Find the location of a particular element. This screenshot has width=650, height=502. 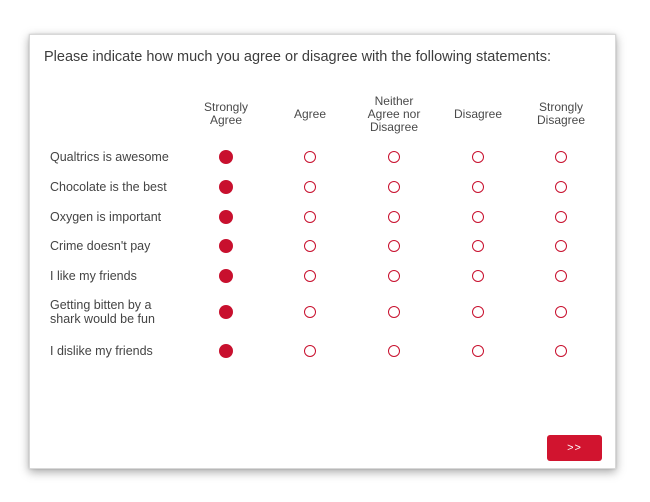

column-header-strongly-disagree: Strongly Disagree is located at coordinates (561, 113).